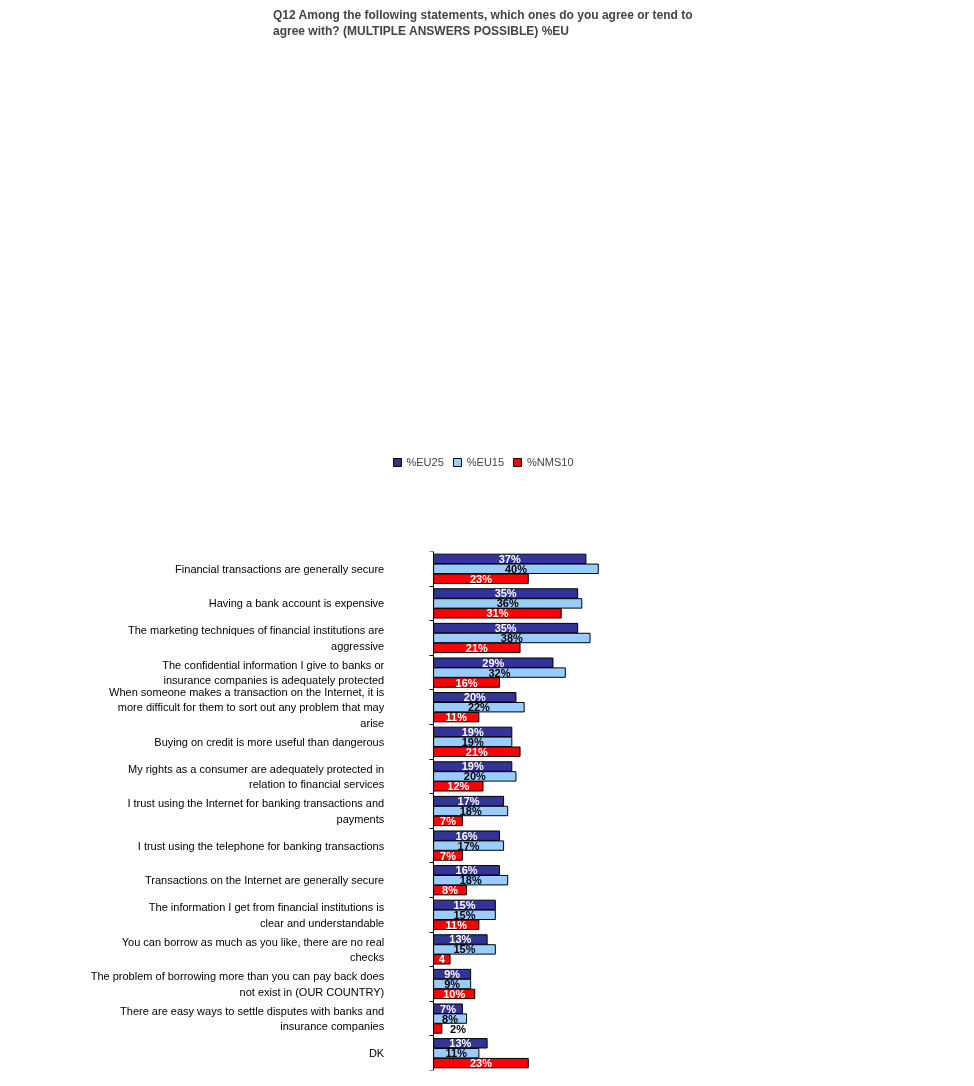 The width and height of the screenshot is (974, 1086). Describe the element at coordinates (479, 707) in the screenshot. I see `data-label: 22%` at that location.